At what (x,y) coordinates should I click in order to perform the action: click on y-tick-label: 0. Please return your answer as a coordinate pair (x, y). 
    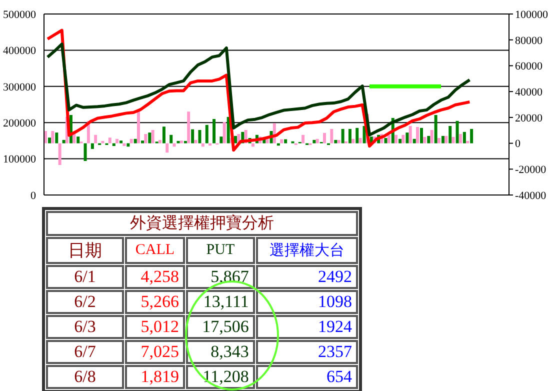
    Looking at the image, I should click on (33, 196).